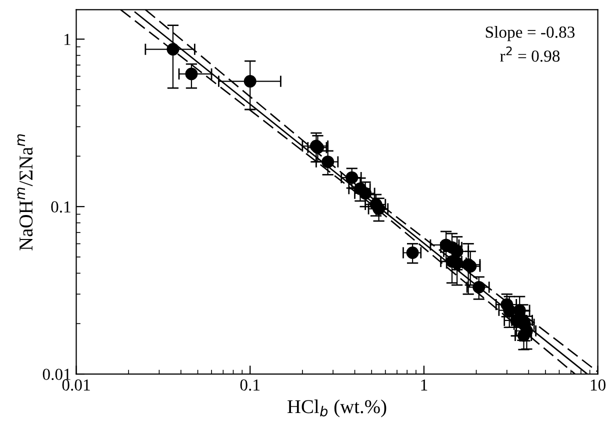  What do you see at coordinates (25, 192) in the screenshot?
I see `y-axis-title: NaOH$^{m}$/ΣNa$^{m}$` at bounding box center [25, 192].